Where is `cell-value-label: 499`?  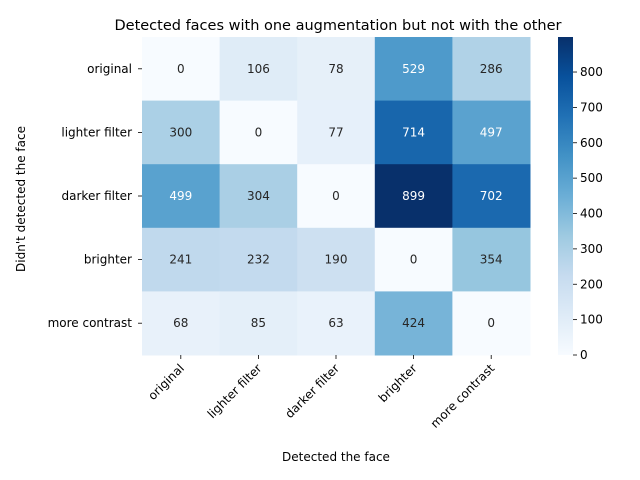 cell-value-label: 499 is located at coordinates (180, 196).